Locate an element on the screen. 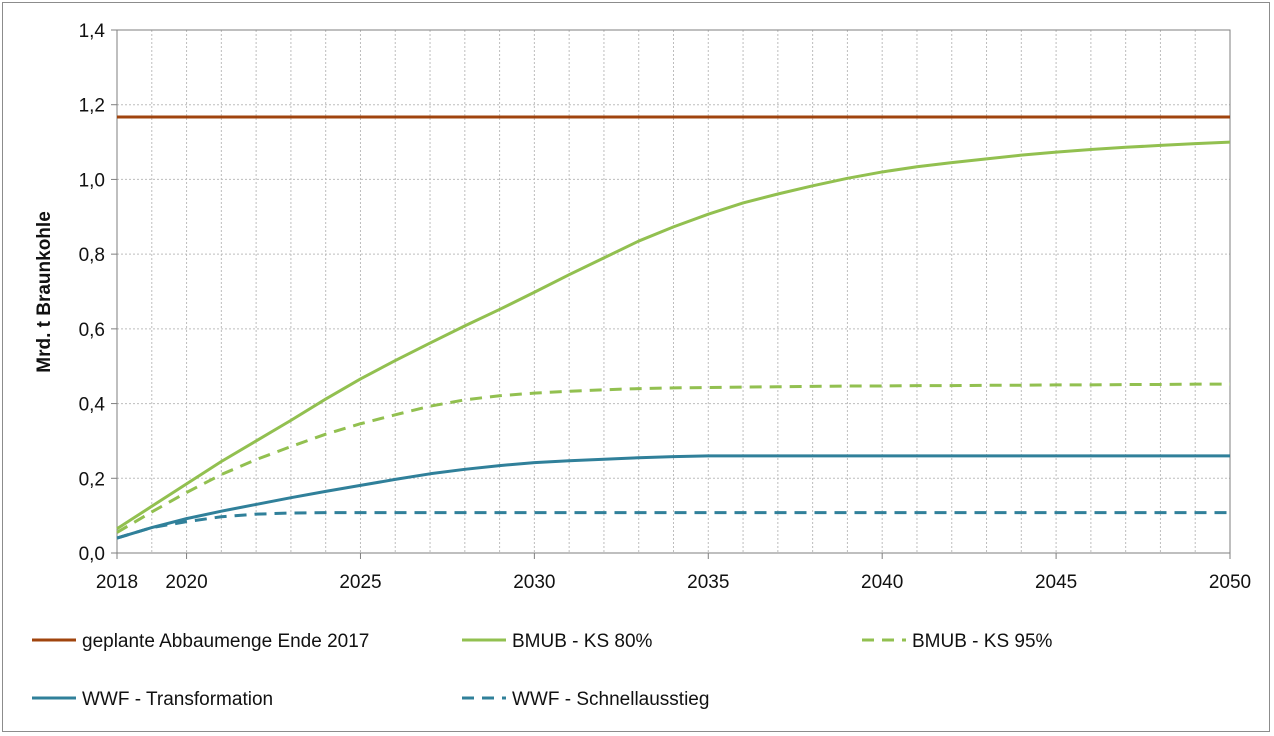 This screenshot has width=1274, height=736. x-tick-labels: 2018 2020 2025 2030 2035 2040 2045 2050 is located at coordinates (673, 582).